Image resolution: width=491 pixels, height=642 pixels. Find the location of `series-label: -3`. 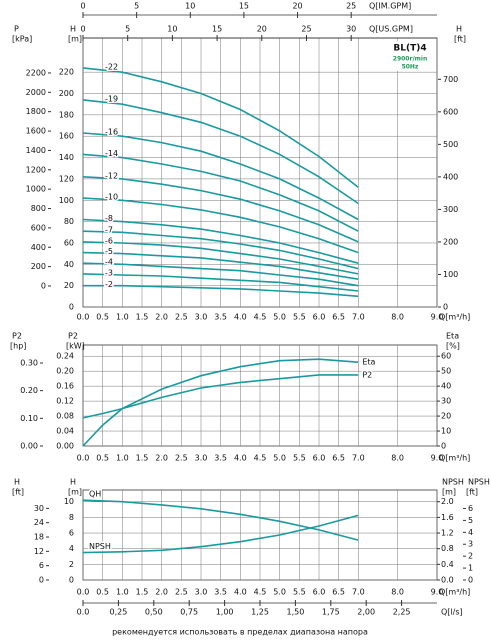

series-label: -3 is located at coordinates (109, 272).